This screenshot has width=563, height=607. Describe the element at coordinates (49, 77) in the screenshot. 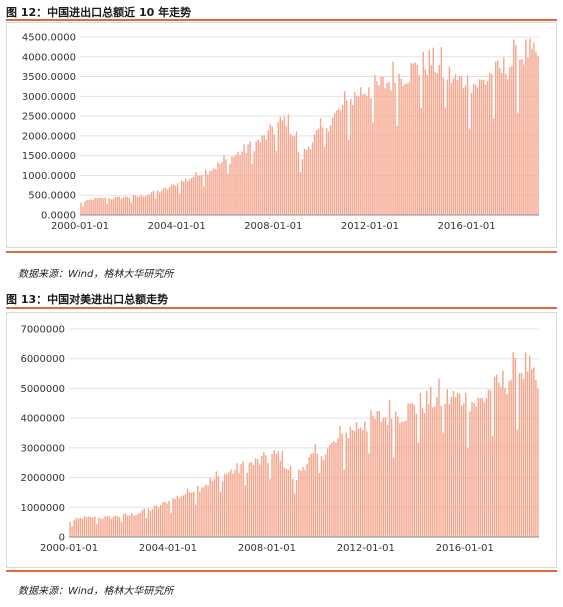

I see `y-tick-label: 3500.0000` at that location.